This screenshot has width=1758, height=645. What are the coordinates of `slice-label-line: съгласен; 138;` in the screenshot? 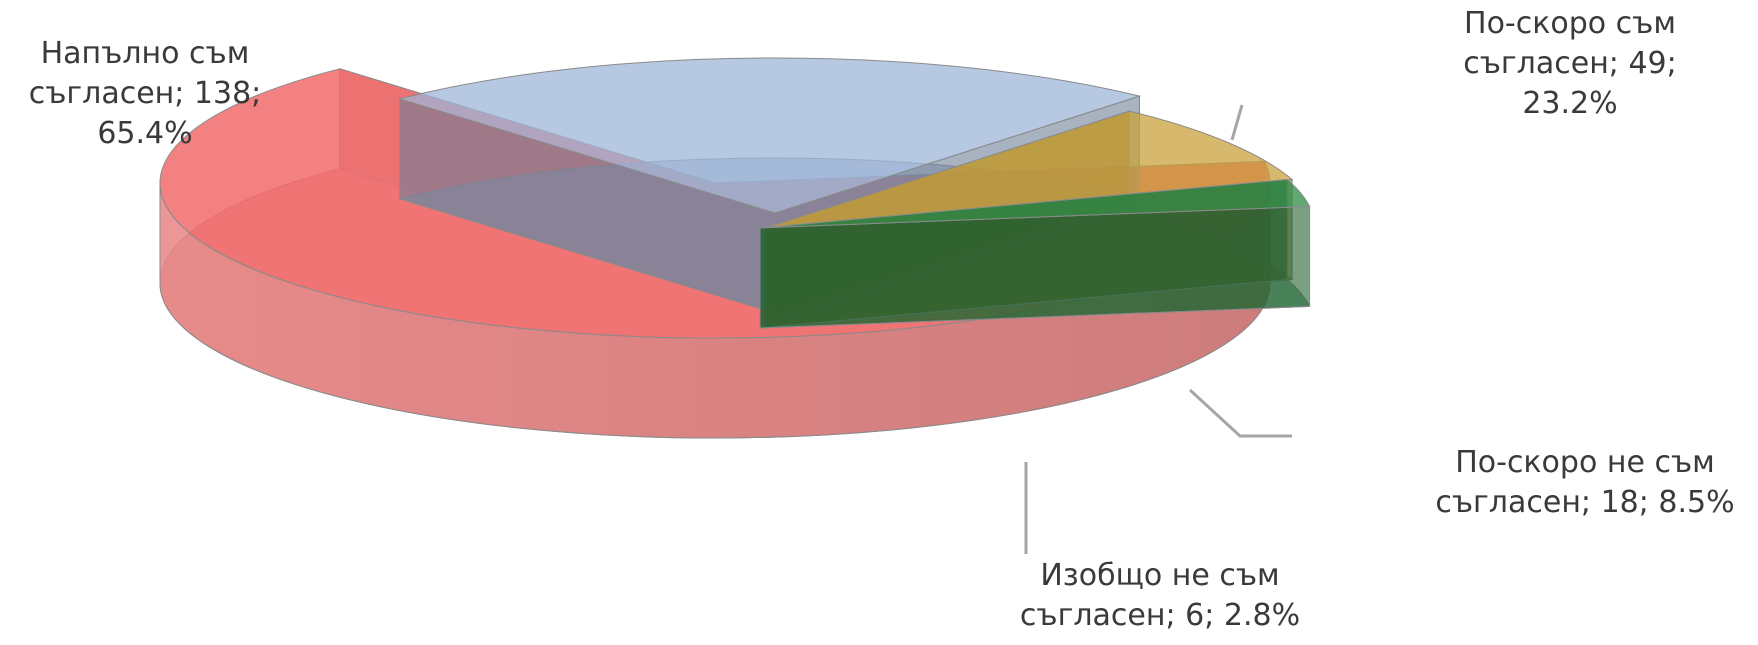 It's located at (145, 93).